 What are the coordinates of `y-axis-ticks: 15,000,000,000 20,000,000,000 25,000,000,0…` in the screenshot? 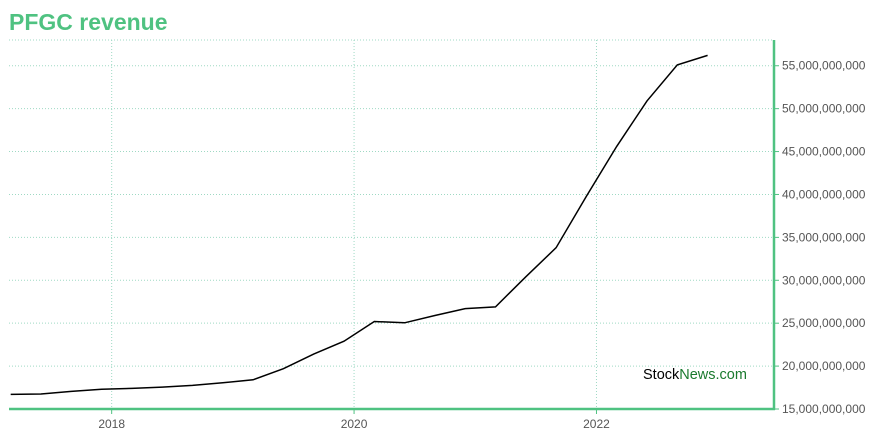 It's located at (820, 237).